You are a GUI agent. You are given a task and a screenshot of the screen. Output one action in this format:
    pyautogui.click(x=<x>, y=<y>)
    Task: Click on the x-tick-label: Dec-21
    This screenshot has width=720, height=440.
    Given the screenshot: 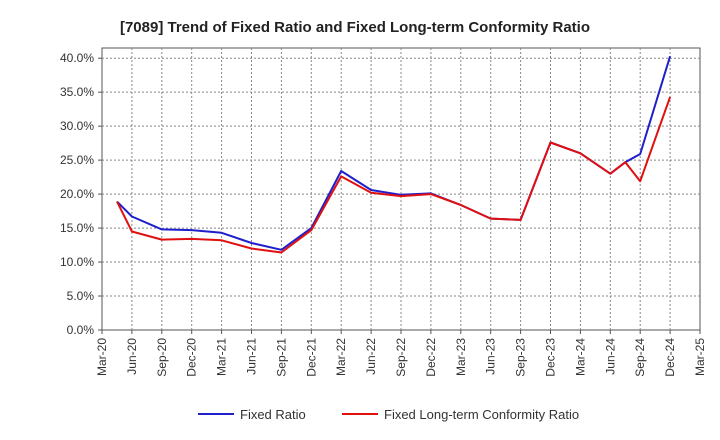 What is the action you would take?
    pyautogui.click(x=311, y=357)
    